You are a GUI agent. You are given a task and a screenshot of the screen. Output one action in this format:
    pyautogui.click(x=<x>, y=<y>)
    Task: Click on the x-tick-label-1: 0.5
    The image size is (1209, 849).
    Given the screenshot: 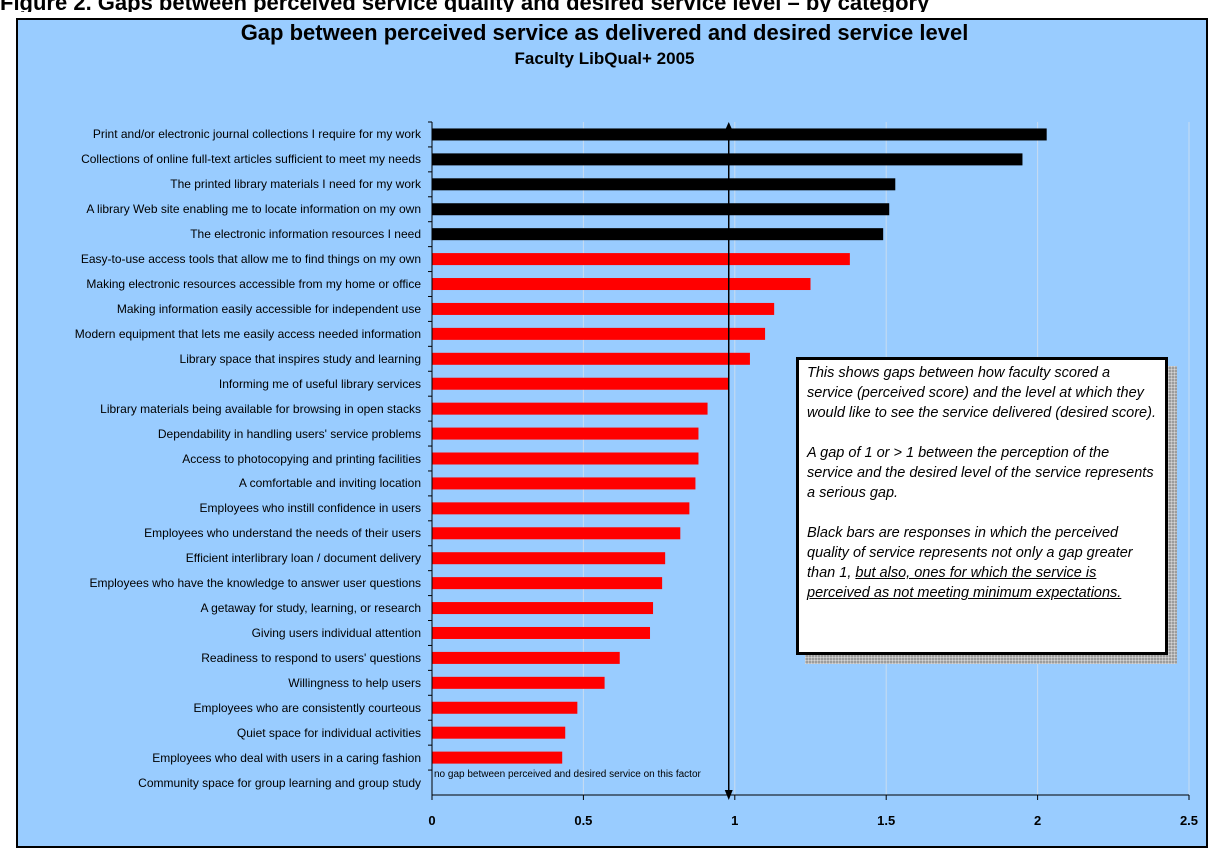 What is the action you would take?
    pyautogui.click(x=583, y=820)
    